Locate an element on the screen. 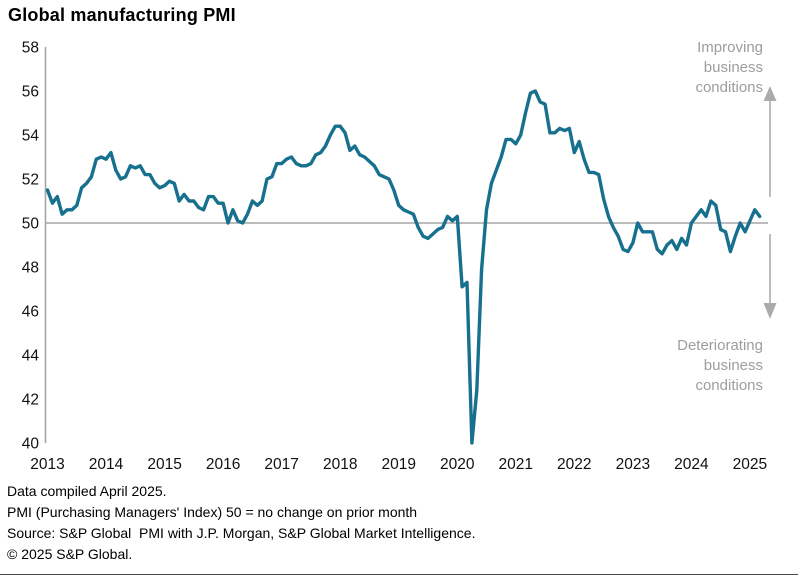 The height and width of the screenshot is (575, 798). x-tick-label: 2018 is located at coordinates (340, 464).